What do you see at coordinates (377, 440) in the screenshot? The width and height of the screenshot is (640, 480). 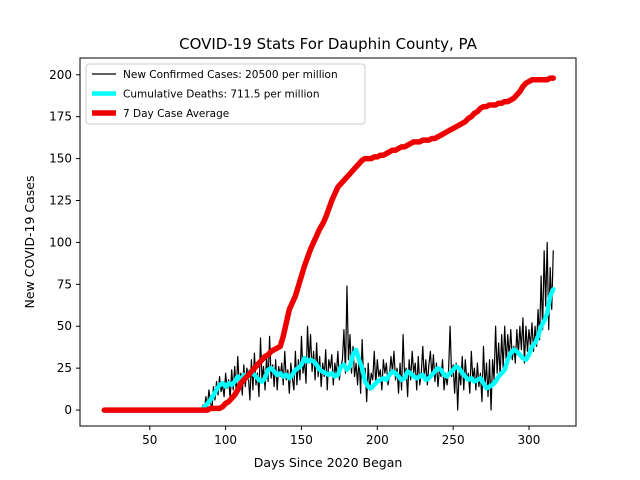 I see `x-tick-label-200: 200` at bounding box center [377, 440].